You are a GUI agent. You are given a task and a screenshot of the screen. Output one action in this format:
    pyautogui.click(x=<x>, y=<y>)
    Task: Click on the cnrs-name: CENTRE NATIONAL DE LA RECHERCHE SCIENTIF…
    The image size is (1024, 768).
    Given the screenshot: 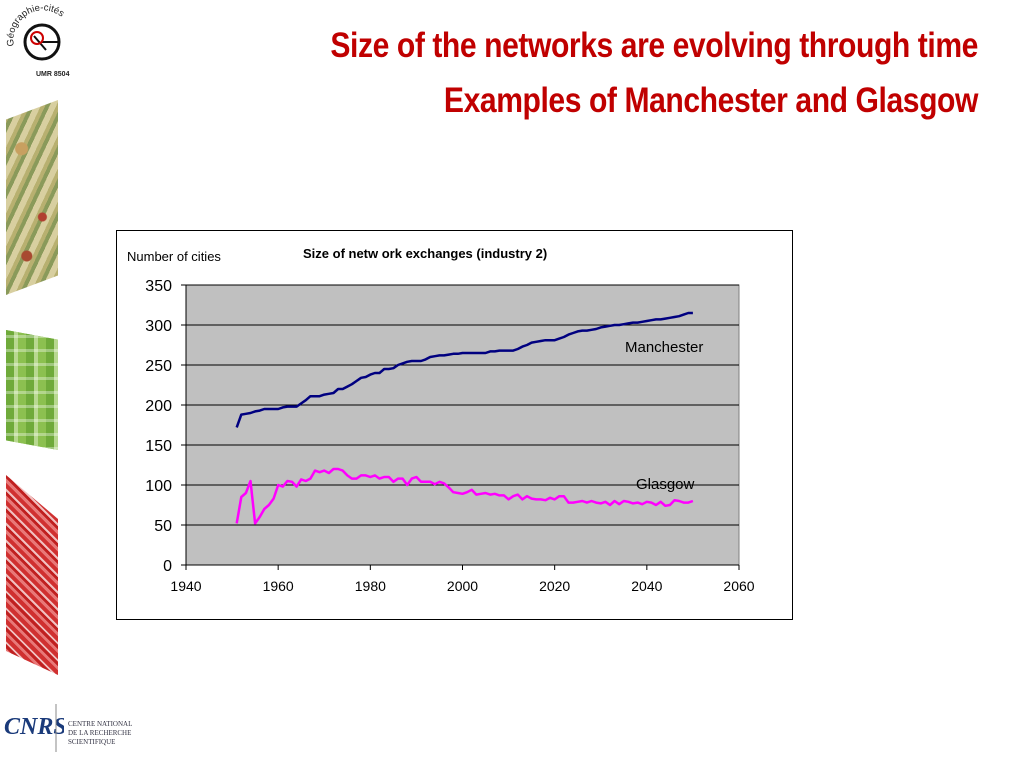 What is the action you would take?
    pyautogui.click(x=100, y=733)
    